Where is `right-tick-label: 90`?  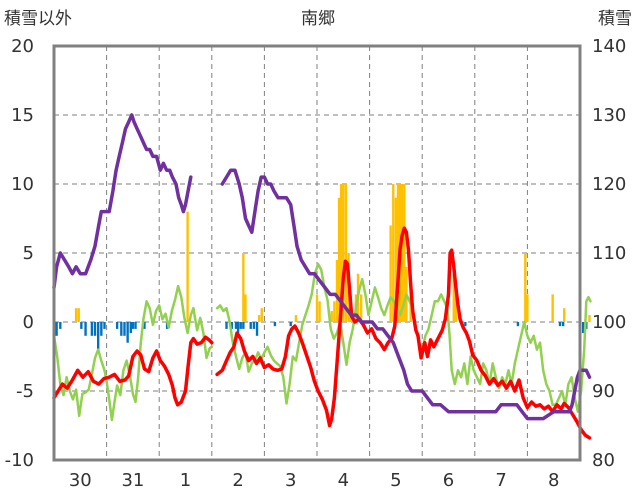
right-tick-label: 90 is located at coordinates (603, 391).